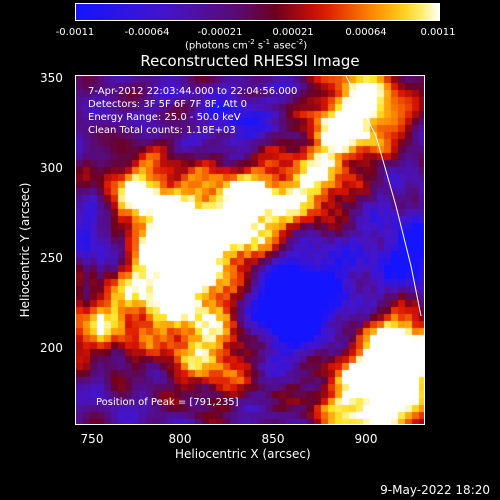 The image size is (500, 500). What do you see at coordinates (75, 32) in the screenshot?
I see `colorbar-tick: -0.0011` at bounding box center [75, 32].